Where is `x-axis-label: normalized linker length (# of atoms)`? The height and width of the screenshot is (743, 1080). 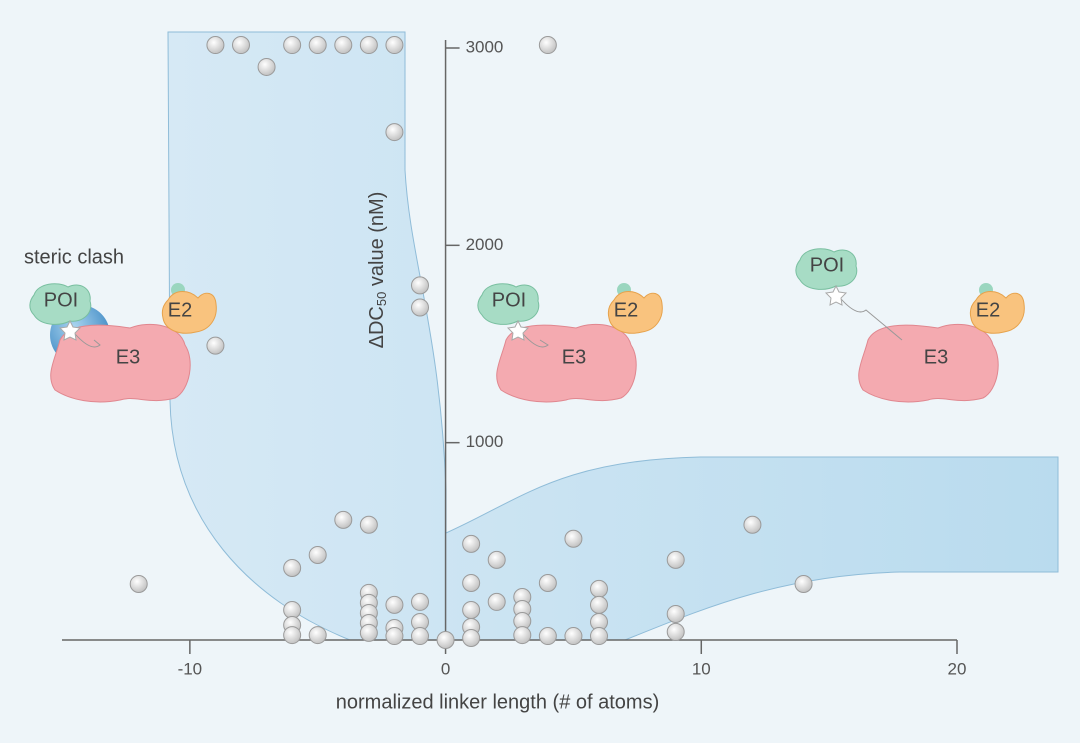
x-axis-label: normalized linker length (# of atoms) is located at coordinates (497, 702).